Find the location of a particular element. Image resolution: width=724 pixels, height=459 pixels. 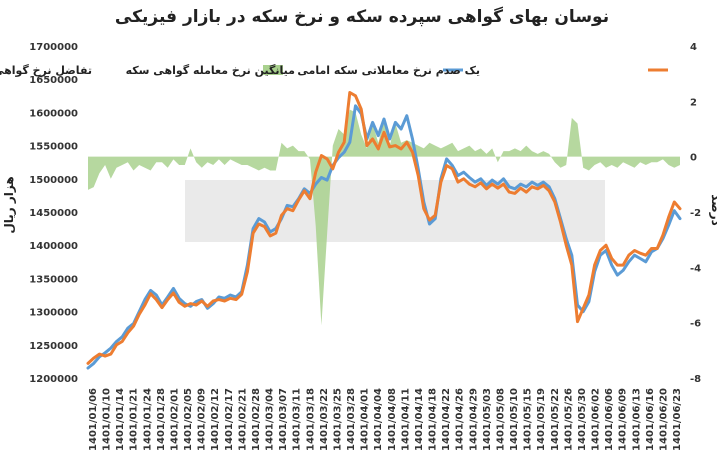

x-tick-label: 1401/05/08 is located at coordinates (500, 419).